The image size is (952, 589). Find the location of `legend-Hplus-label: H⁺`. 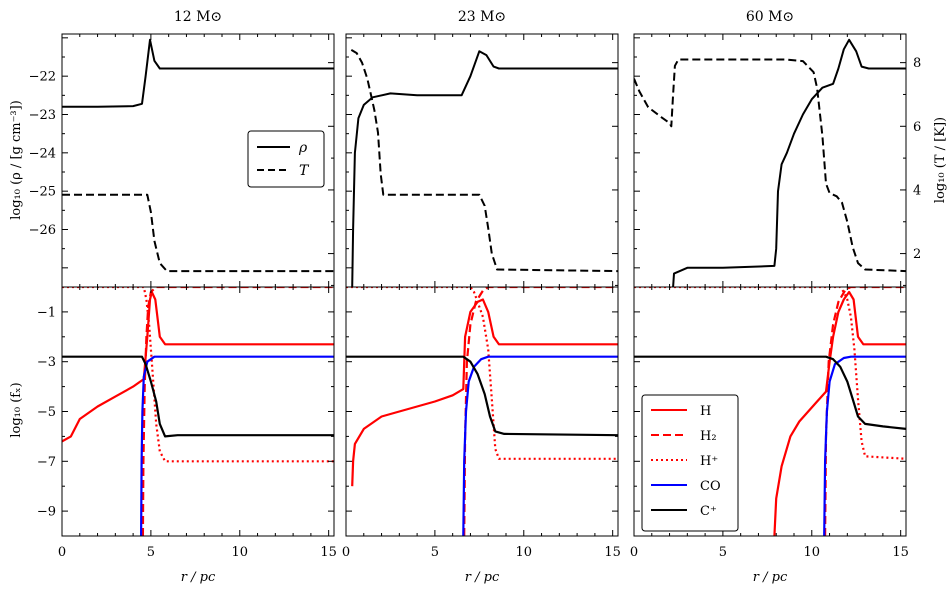

legend-Hplus-label: H⁺ is located at coordinates (709, 461).